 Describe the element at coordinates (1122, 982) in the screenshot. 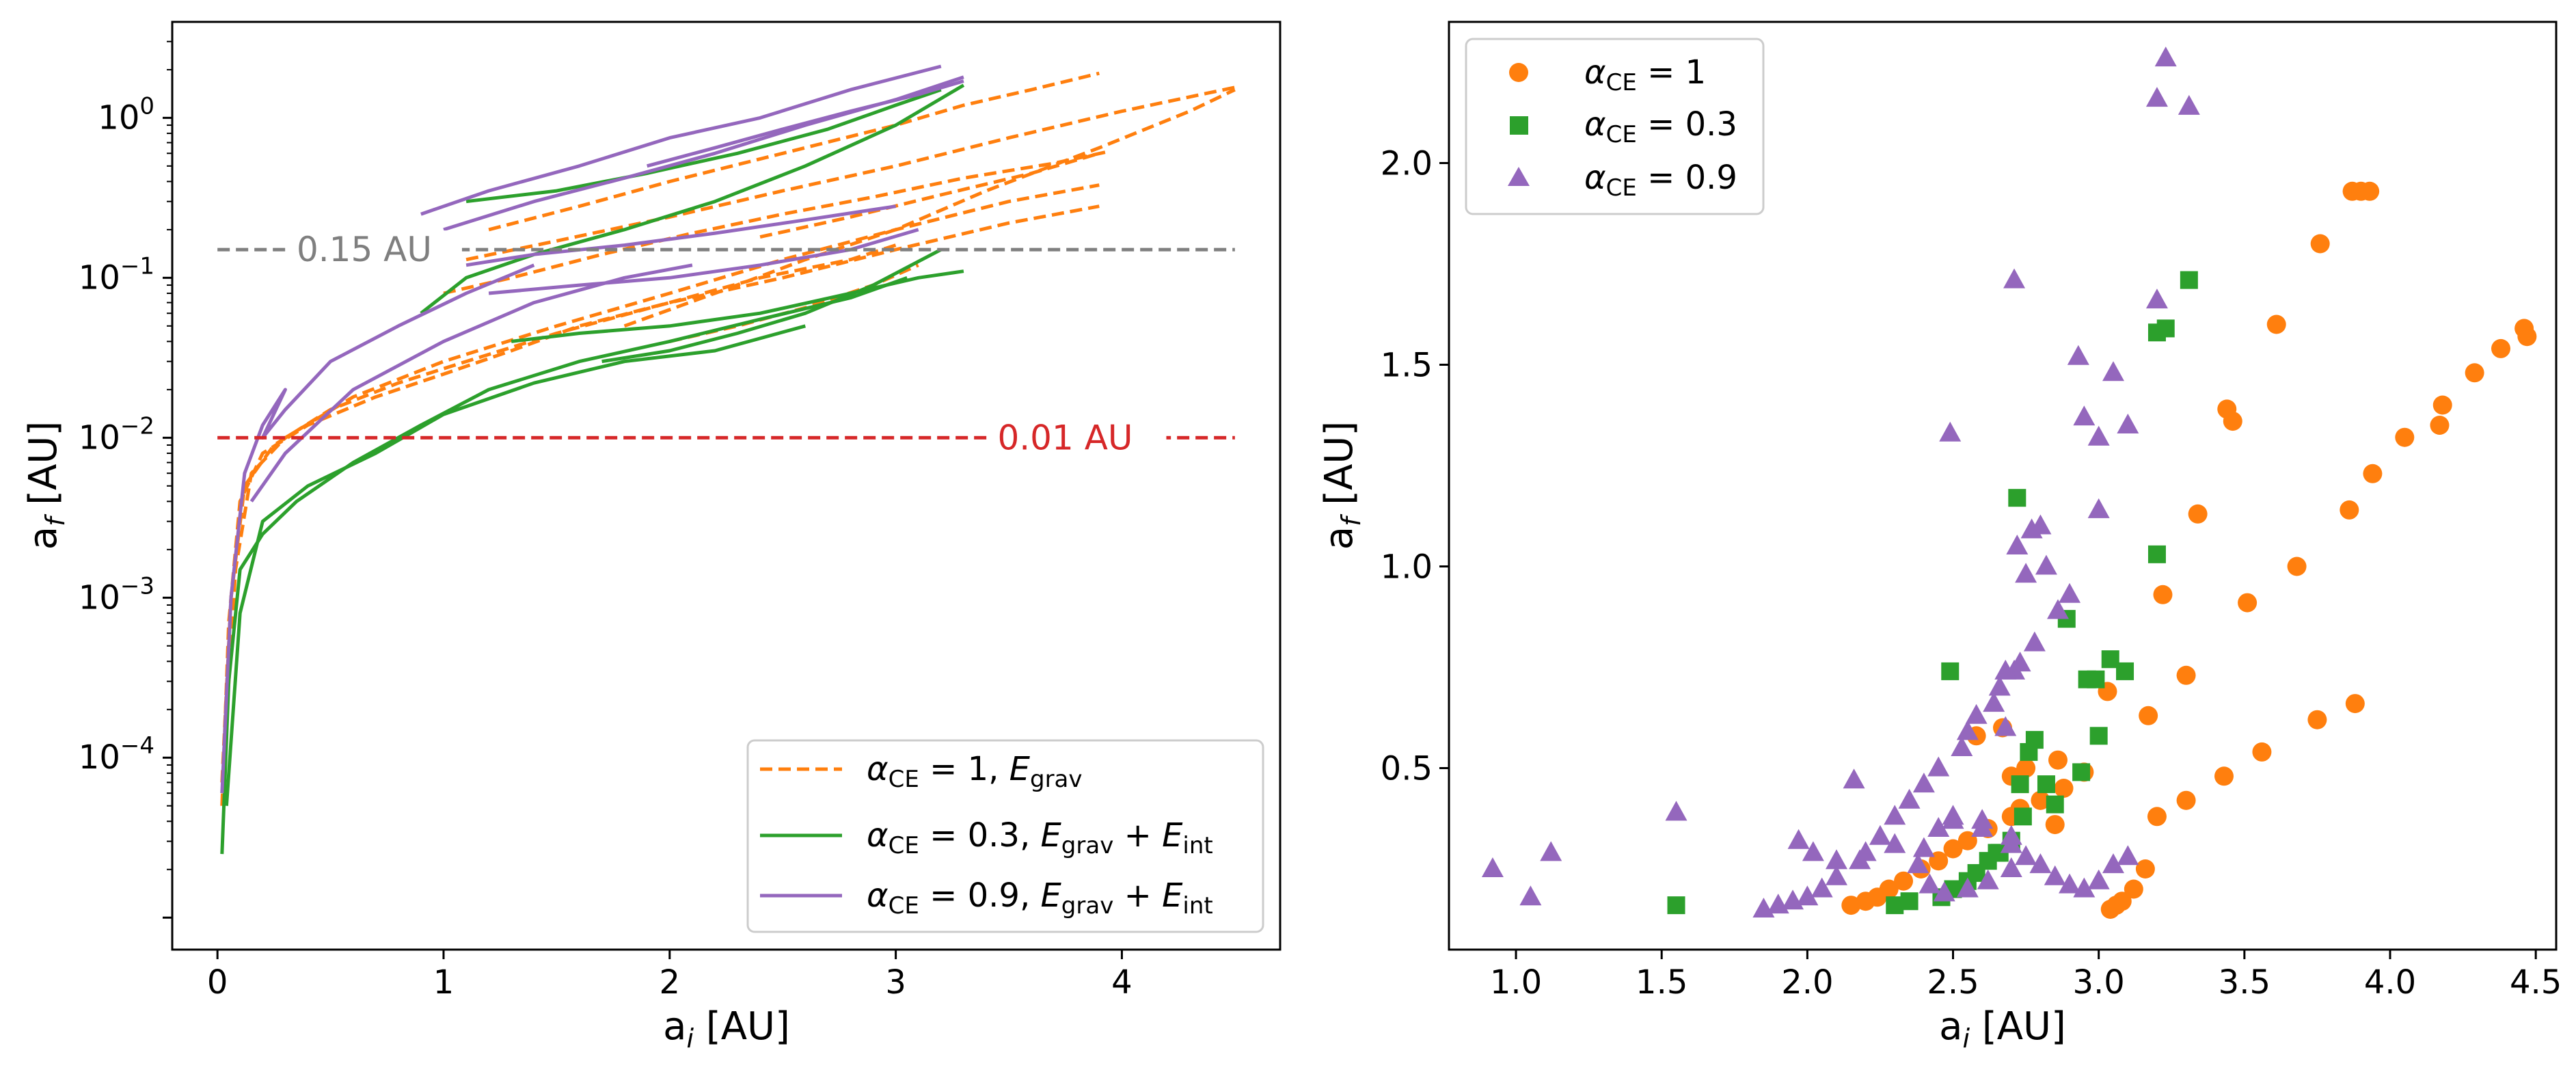

I see `left-x-tick-label-4: 4` at that location.